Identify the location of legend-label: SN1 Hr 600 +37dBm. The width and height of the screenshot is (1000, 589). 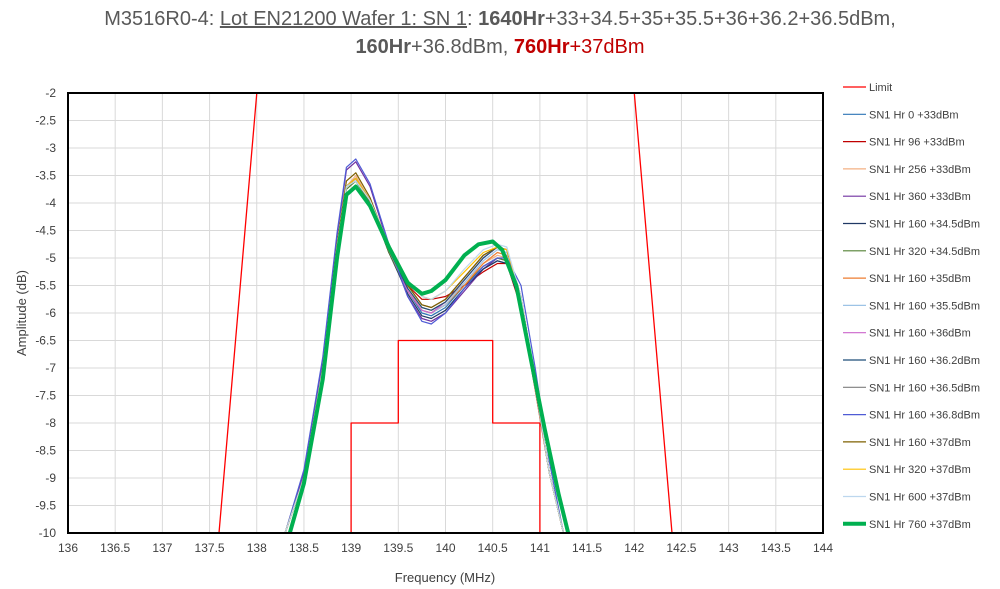
(920, 498).